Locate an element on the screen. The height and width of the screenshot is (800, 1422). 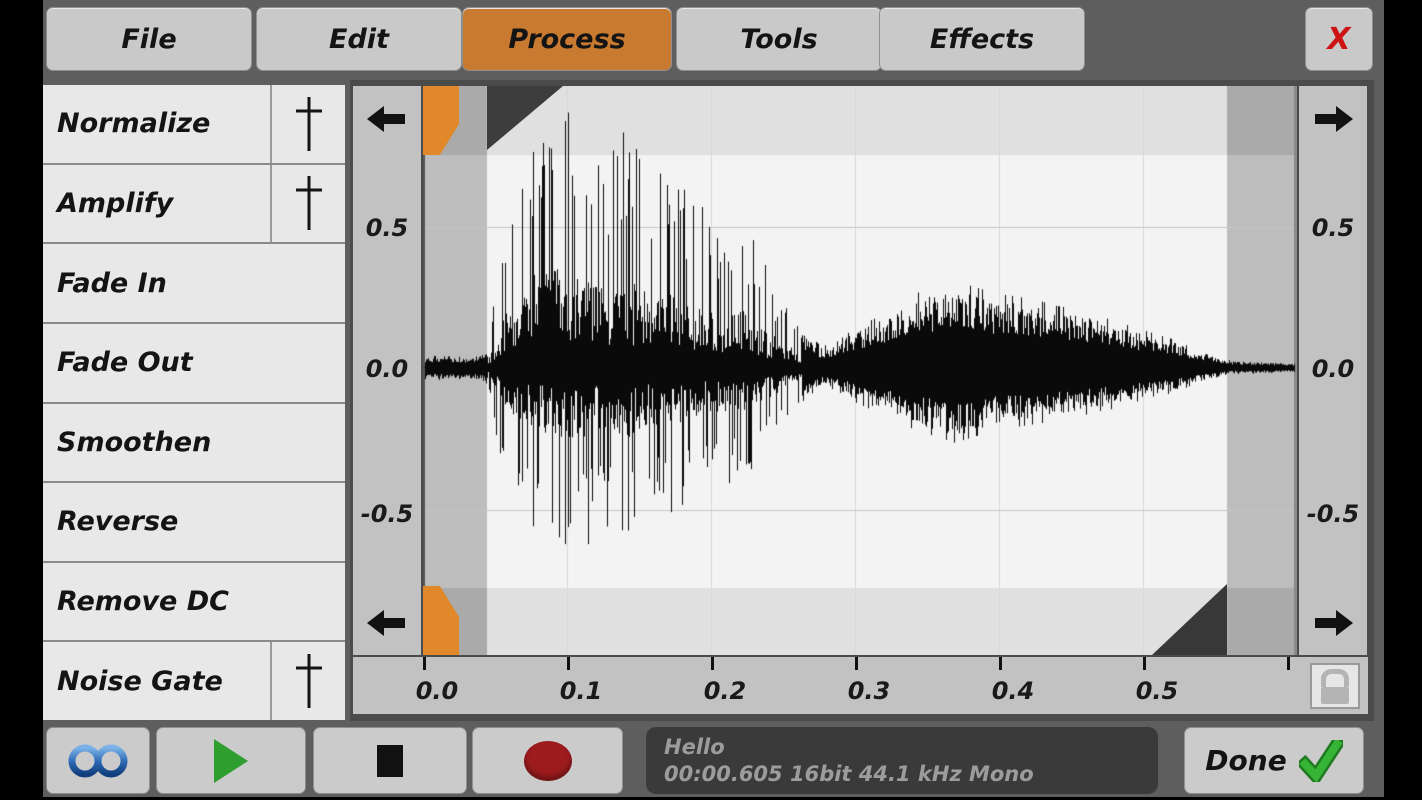
sidebar-item-label: Fade Out is located at coordinates (125, 363).